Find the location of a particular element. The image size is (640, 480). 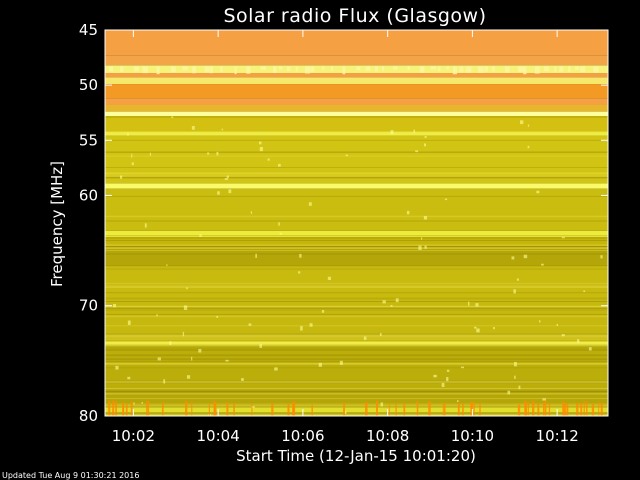

x-tick-label: 10:06 is located at coordinates (302, 436).